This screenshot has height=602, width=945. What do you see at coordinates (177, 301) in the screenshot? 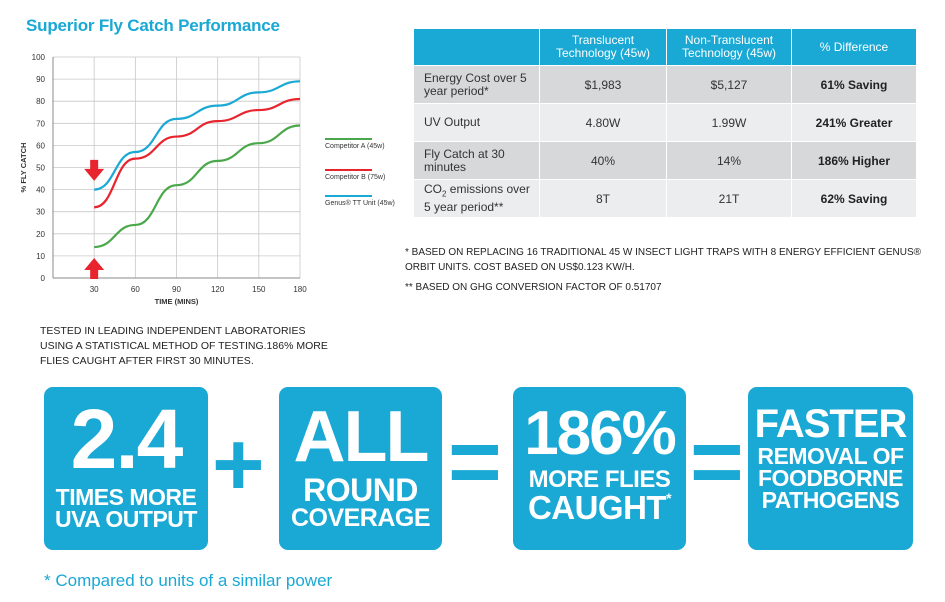
I see `x-axis-label: TIME (MINS)` at bounding box center [177, 301].